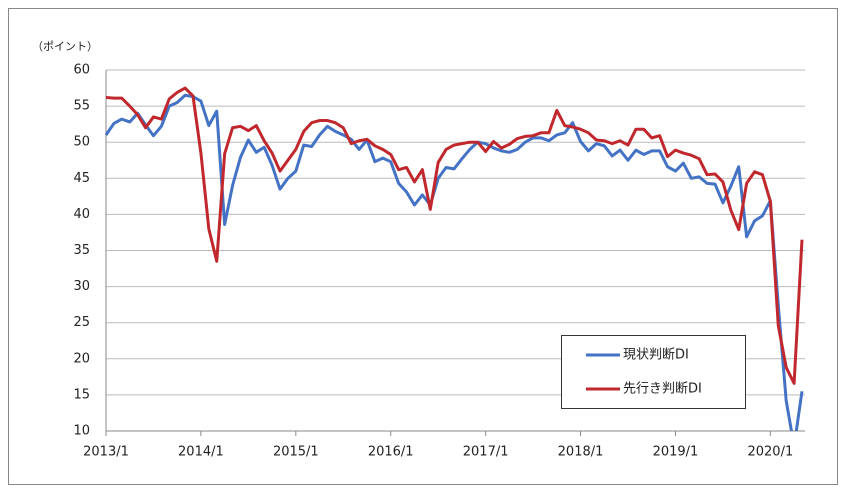 The image size is (846, 493). Describe the element at coordinates (770, 452) in the screenshot. I see `x-tick-label: 2020/1` at that location.